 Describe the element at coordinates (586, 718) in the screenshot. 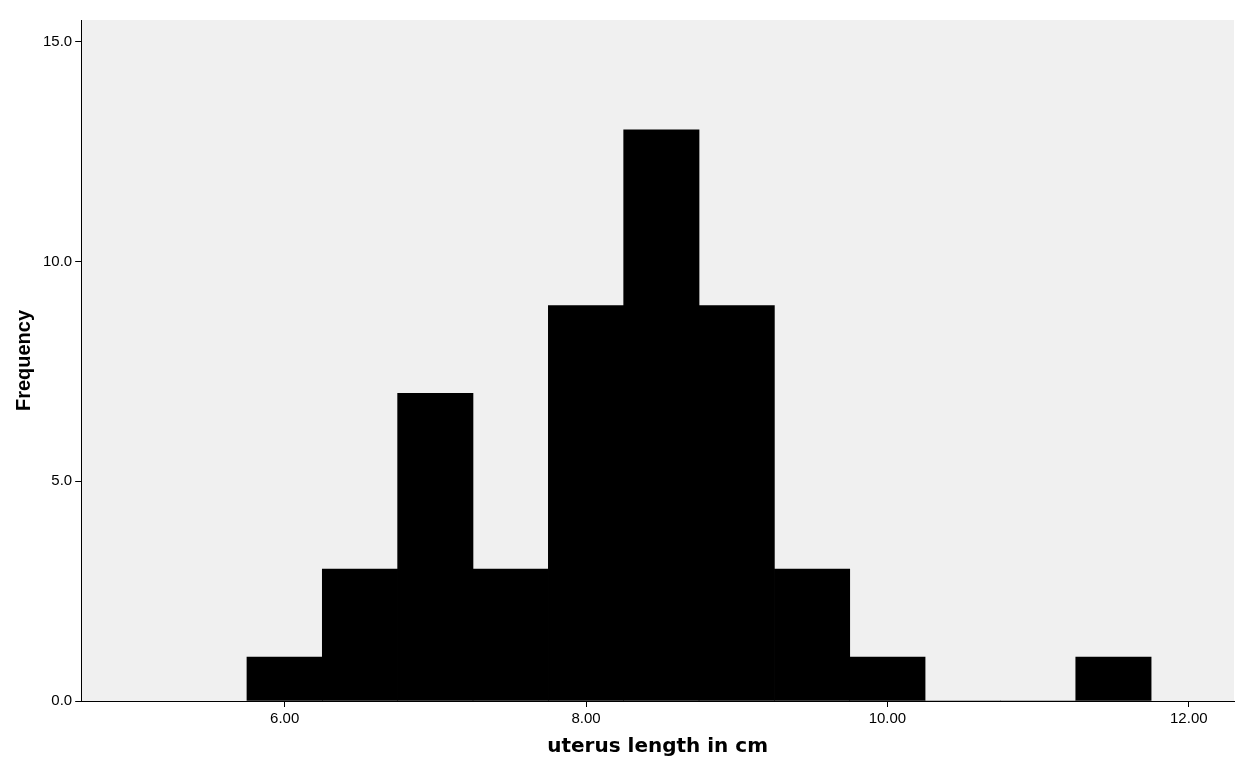

I see `x-tick-label: 8.00` at that location.